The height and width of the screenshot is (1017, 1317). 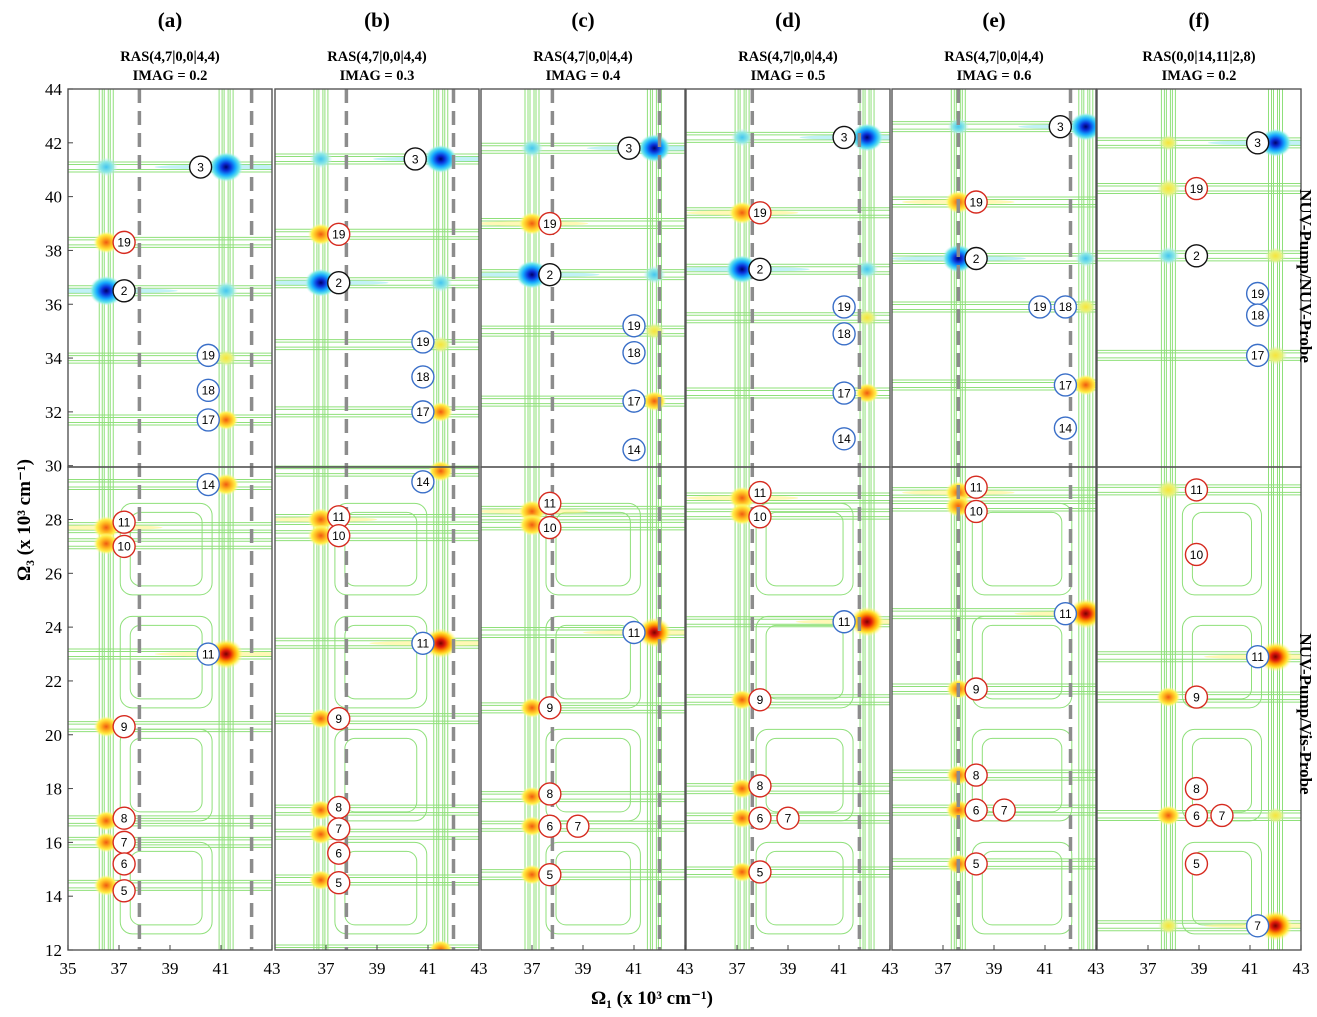 I want to click on panel-imag: IMAG = 0.3, so click(x=377, y=76).